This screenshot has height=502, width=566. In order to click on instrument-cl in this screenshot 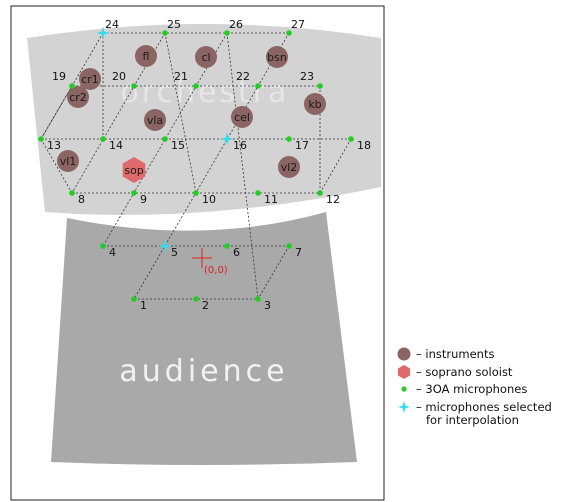, I will do `click(206, 57)`.